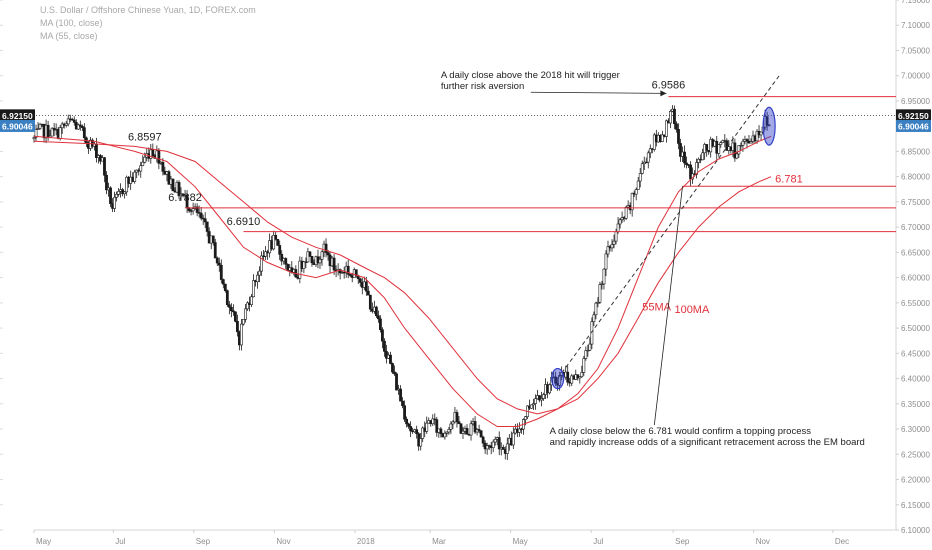 This screenshot has width=932, height=550. What do you see at coordinates (915, 530) in the screenshot?
I see `y-tick-label: 6.10000` at bounding box center [915, 530].